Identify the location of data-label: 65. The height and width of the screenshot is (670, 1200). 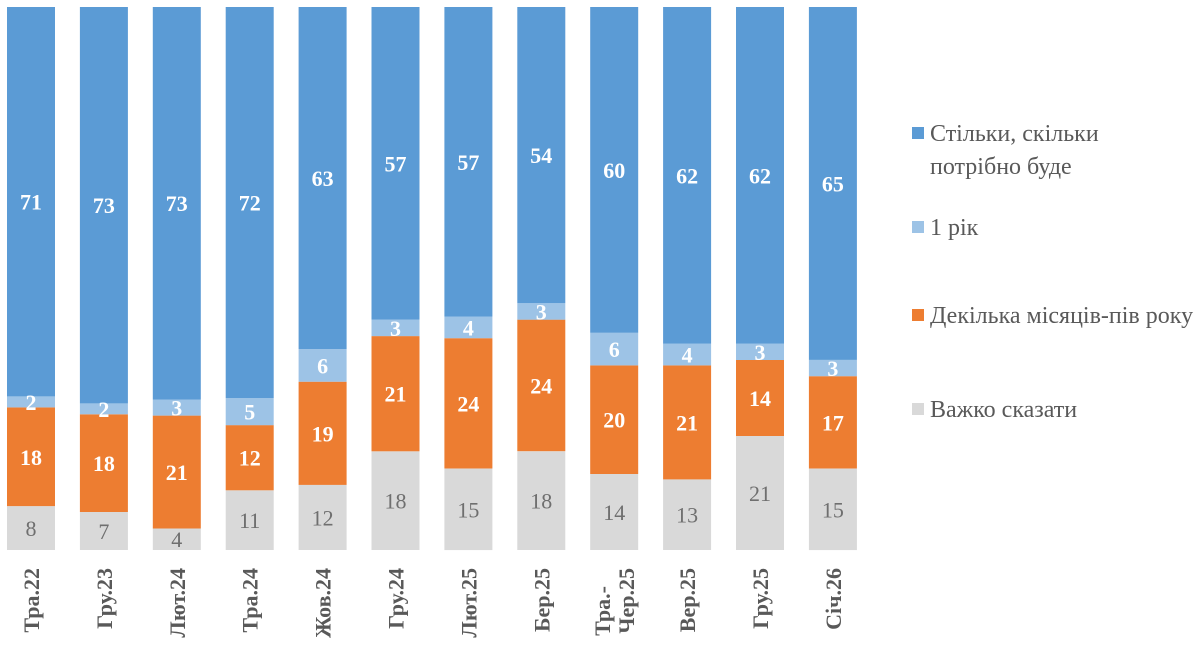
(833, 184).